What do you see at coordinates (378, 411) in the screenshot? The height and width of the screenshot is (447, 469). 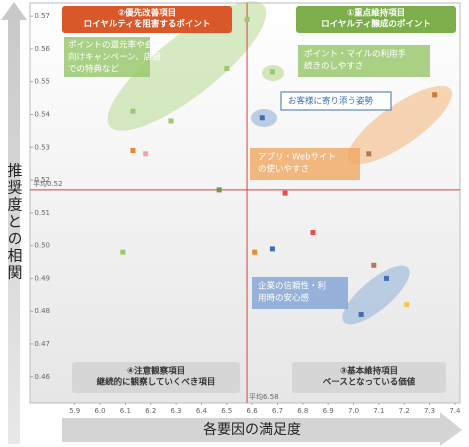 I see `x-tick-label: 7.1` at bounding box center [378, 411].